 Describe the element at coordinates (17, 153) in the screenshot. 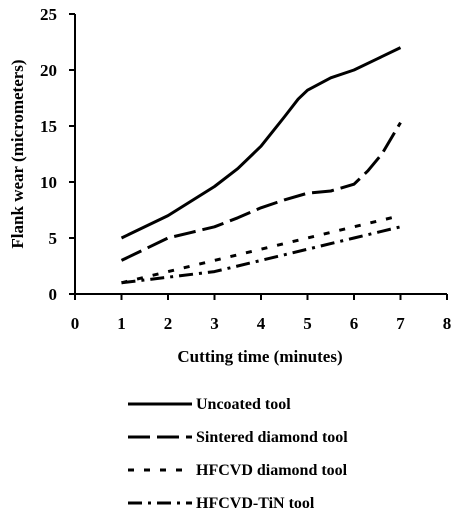

I see `y-axis-title: Flank wear (micrometers)` at that location.